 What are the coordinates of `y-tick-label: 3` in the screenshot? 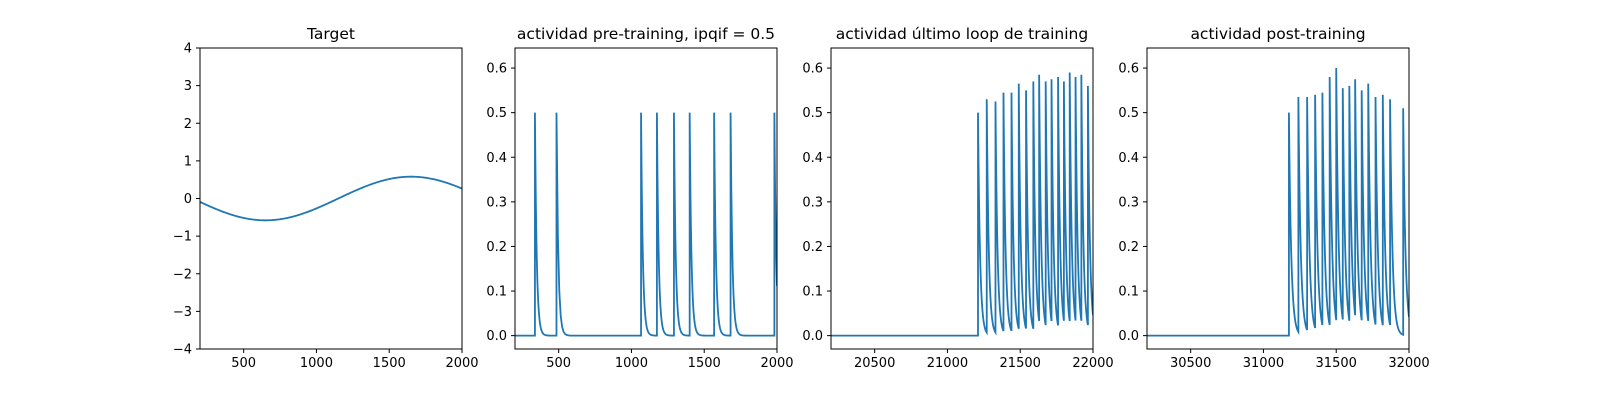 It's located at (188, 86).